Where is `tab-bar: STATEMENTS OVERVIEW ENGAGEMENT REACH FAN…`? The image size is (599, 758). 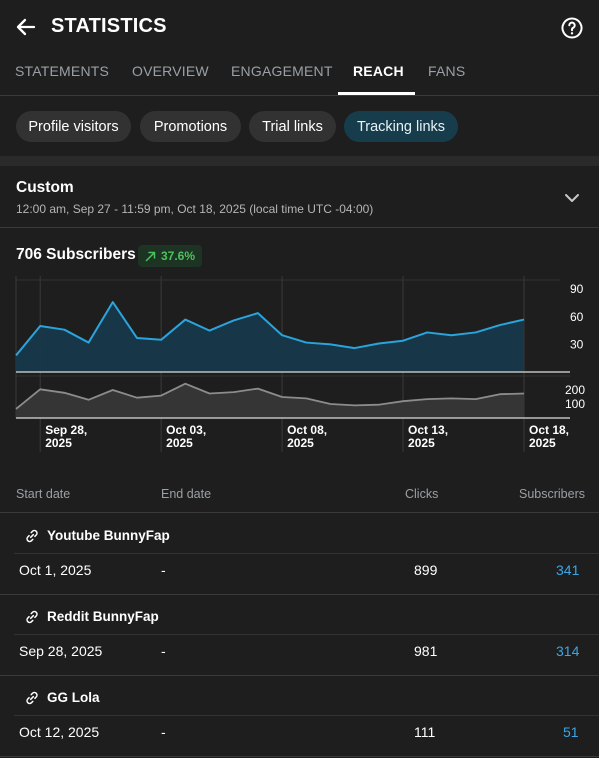 tab-bar: STATEMENTS OVERVIEW ENGAGEMENT REACH FAN… is located at coordinates (299, 75).